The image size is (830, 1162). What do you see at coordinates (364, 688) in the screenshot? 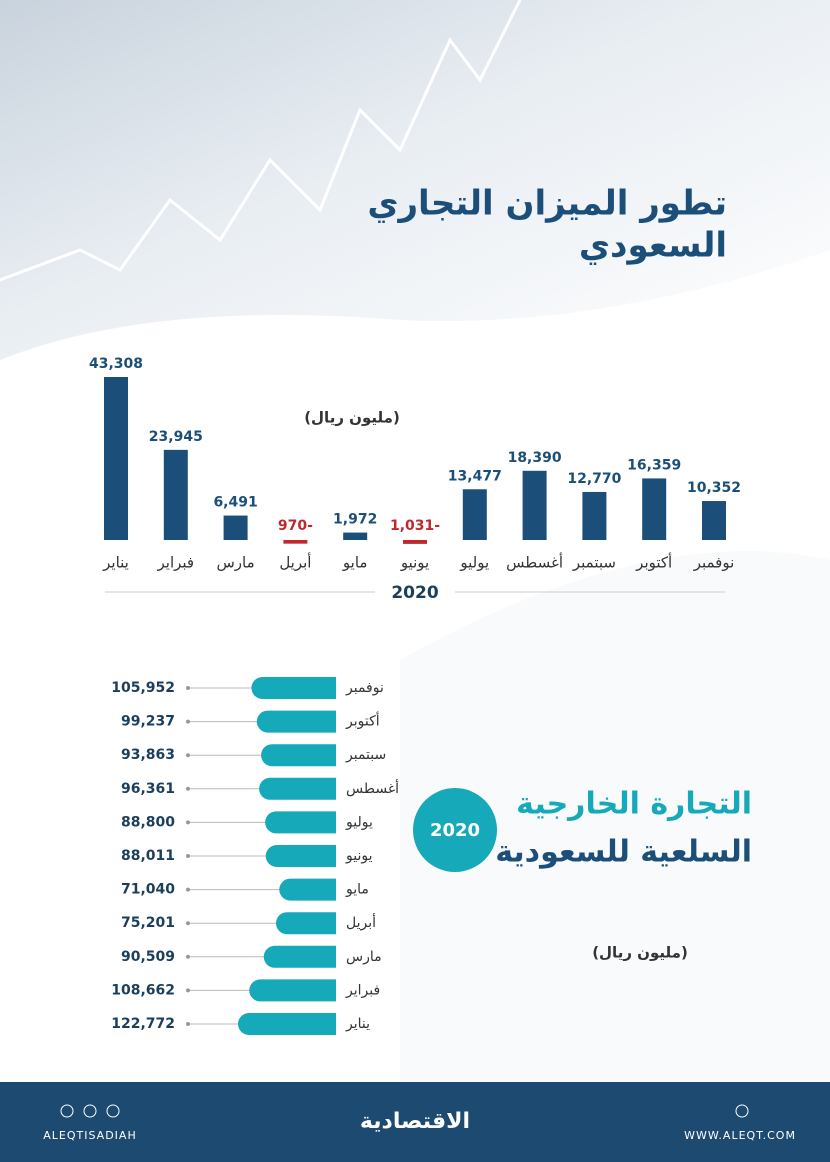
I see `y-tick-label: نوفمبر` at bounding box center [364, 688].